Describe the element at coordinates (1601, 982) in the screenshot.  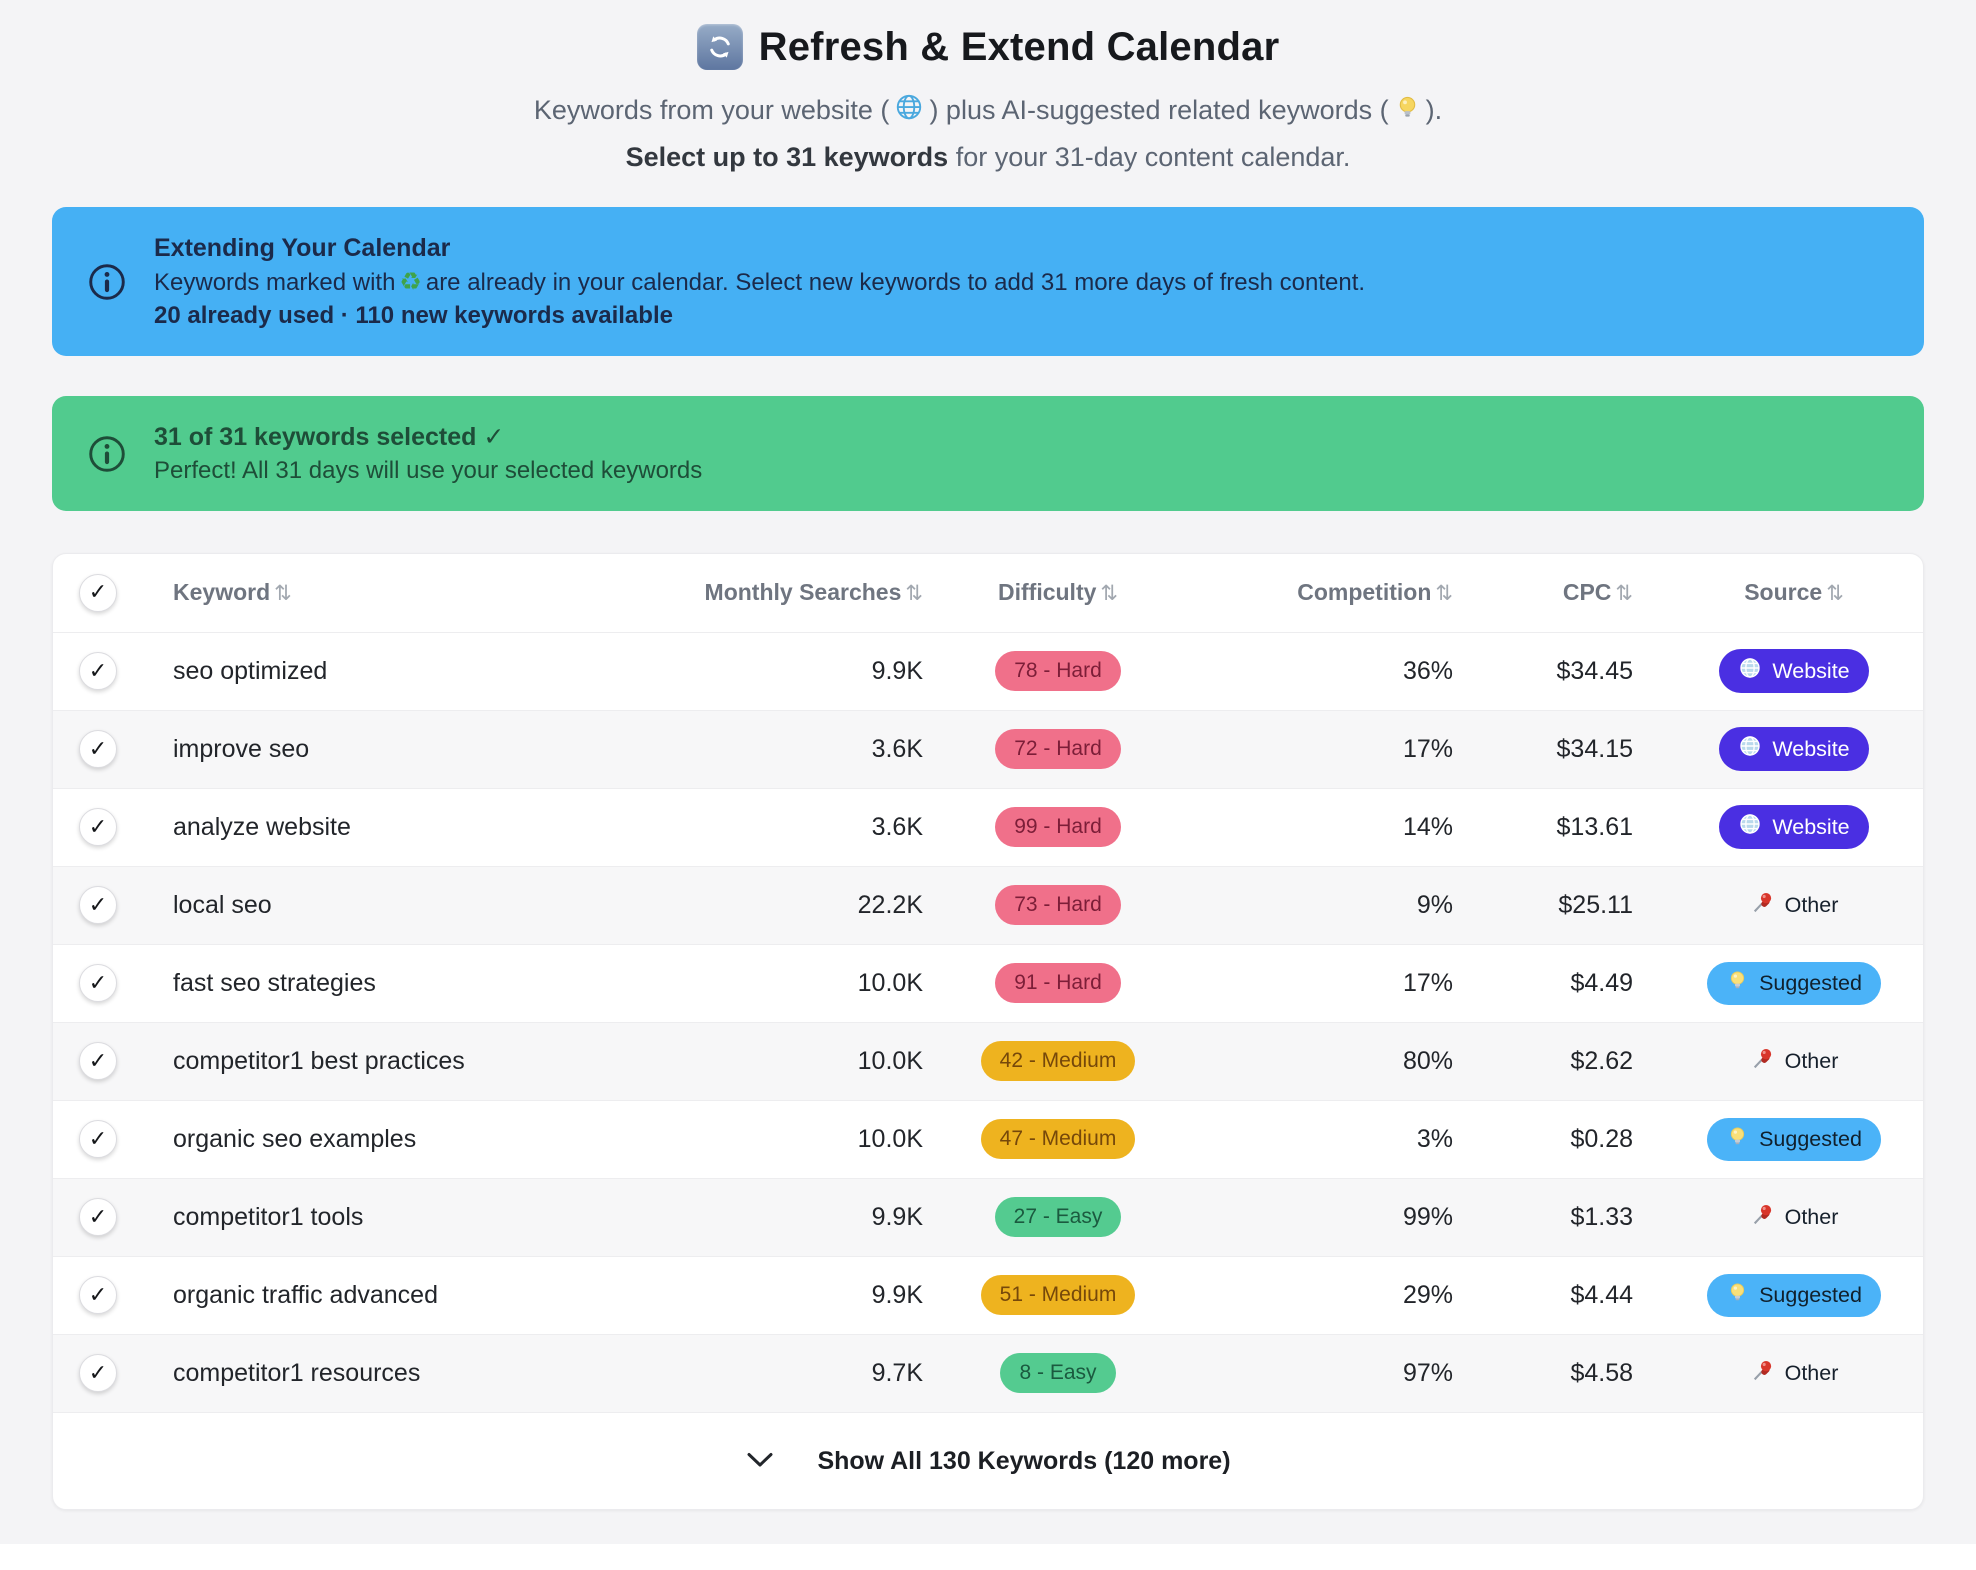
I see `cpc-cell: $4.49` at that location.